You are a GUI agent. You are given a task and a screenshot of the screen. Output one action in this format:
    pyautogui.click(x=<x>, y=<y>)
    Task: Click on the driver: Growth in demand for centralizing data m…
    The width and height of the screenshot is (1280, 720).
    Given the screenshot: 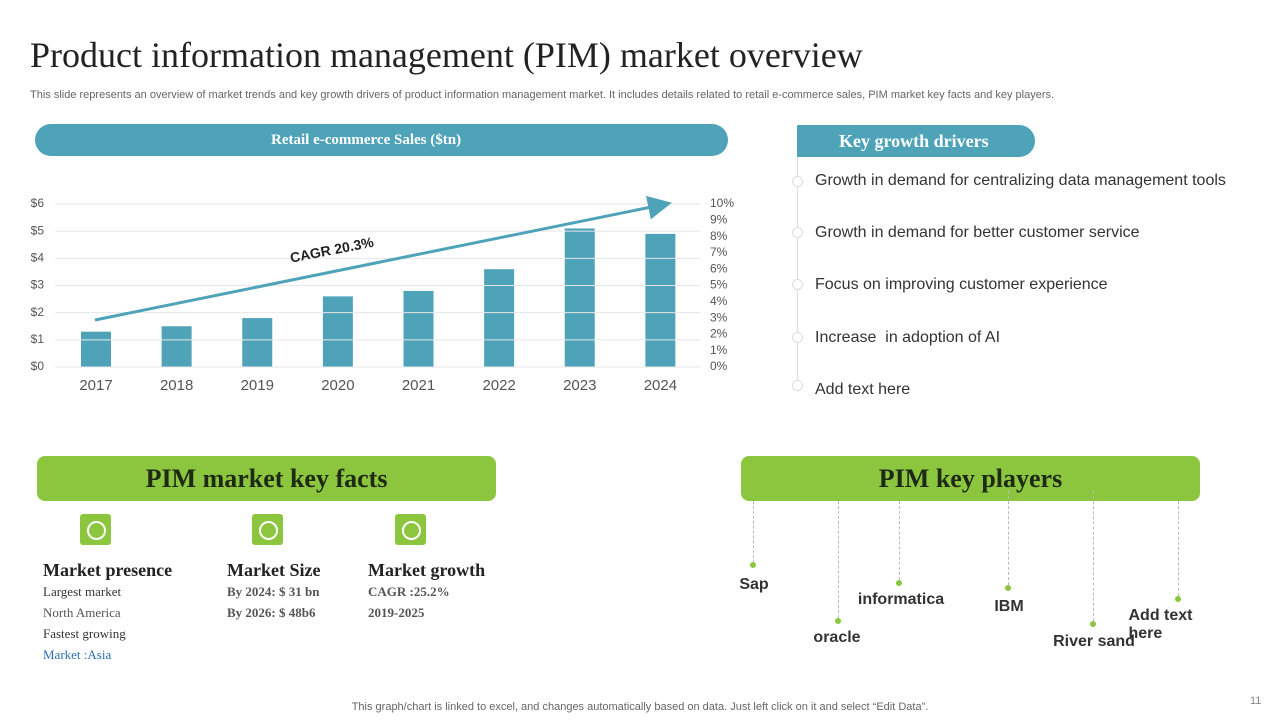 What is the action you would take?
    pyautogui.click(x=1020, y=180)
    